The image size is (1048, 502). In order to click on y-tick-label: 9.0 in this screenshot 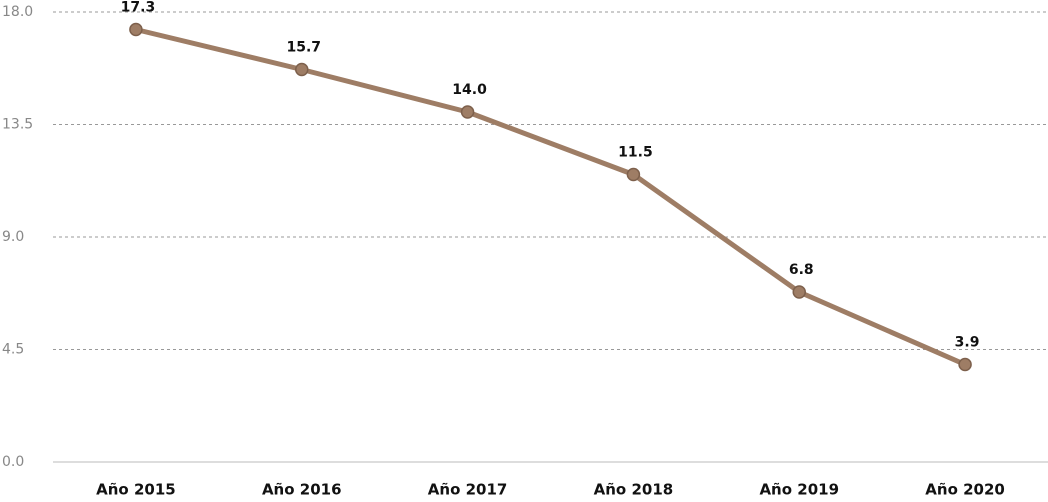, I will do `click(13, 237)`.